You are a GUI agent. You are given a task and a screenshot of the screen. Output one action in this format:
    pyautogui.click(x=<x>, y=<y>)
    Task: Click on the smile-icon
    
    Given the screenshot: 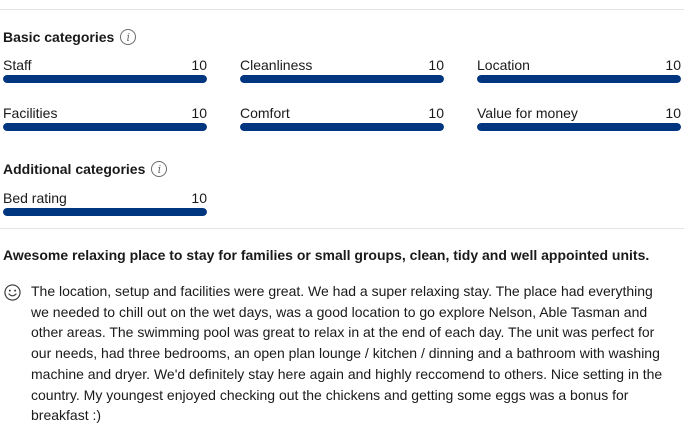 What is the action you would take?
    pyautogui.click(x=12, y=292)
    